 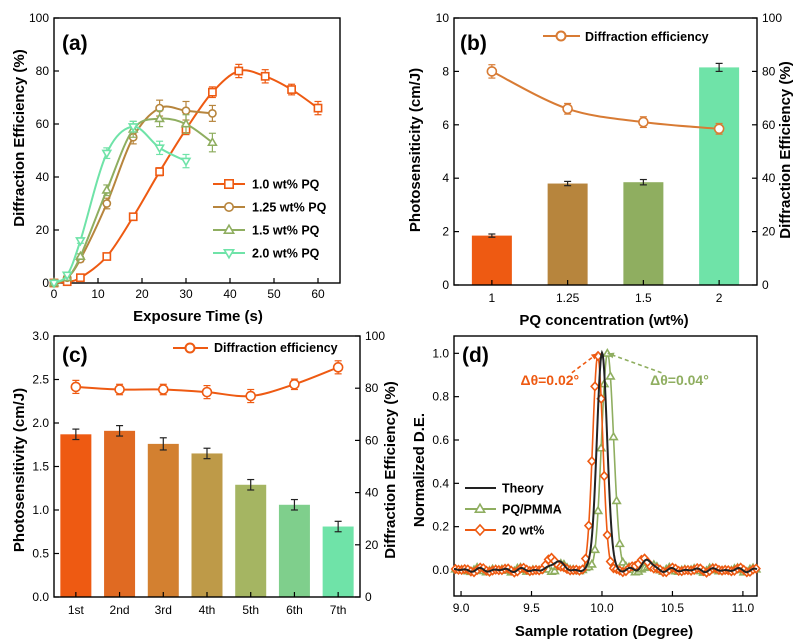 I want to click on panel-b-ylabel-right: Diffraction Efficiency (%), so click(x=785, y=150).